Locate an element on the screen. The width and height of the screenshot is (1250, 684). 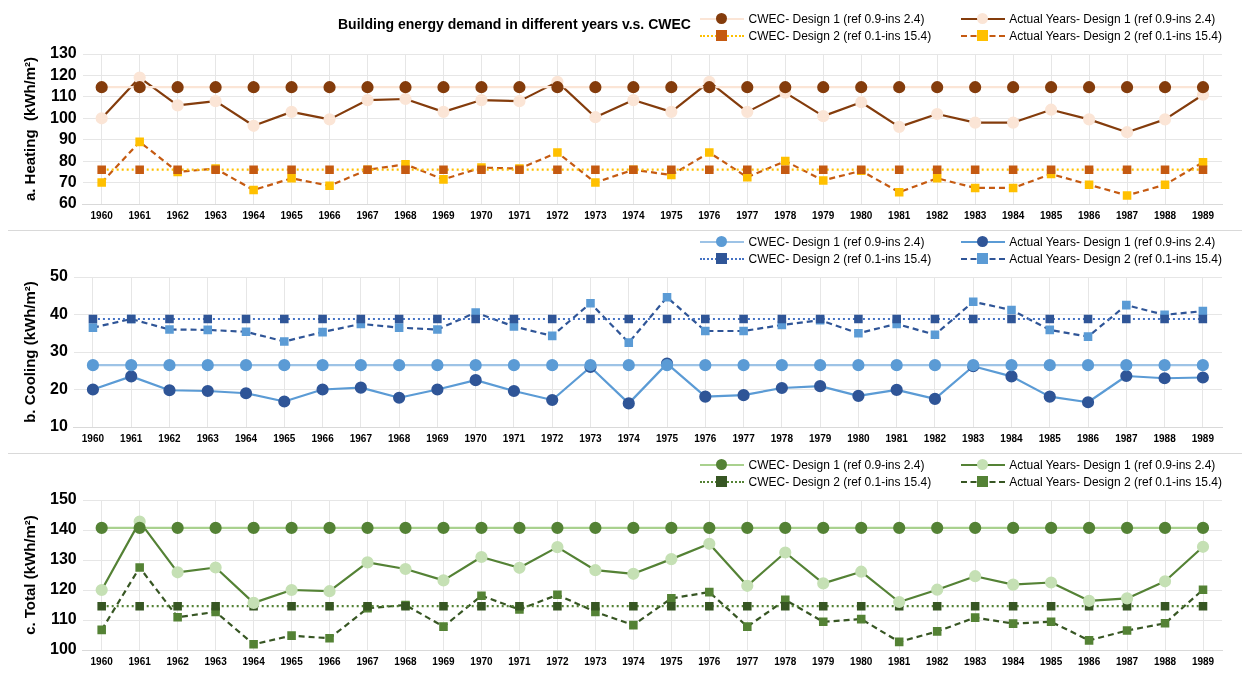
y-tick-label: 80 is located at coordinates (67, 160).